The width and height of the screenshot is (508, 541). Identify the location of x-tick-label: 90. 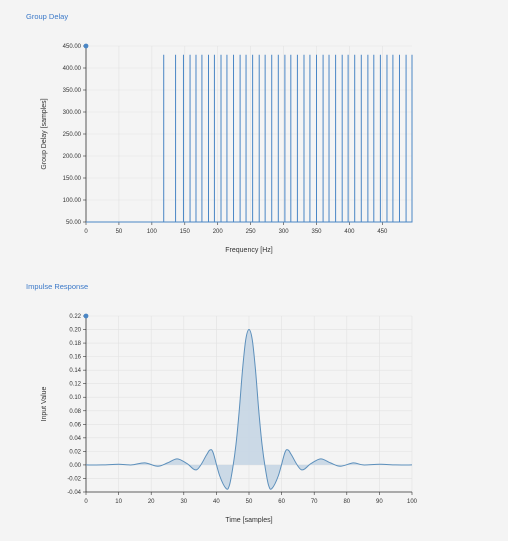
(379, 502).